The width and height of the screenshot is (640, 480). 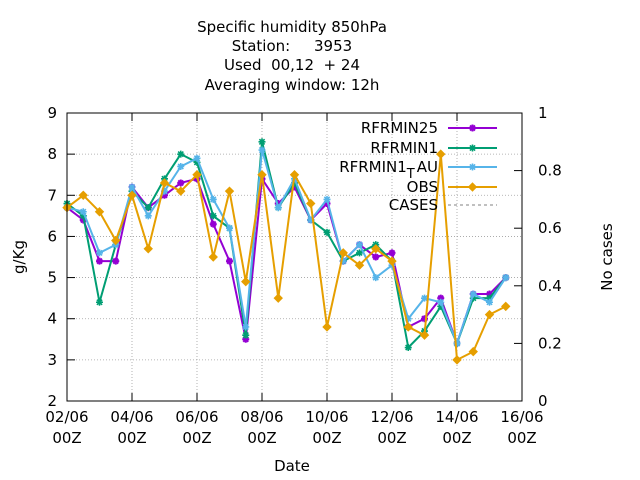 What do you see at coordinates (52, 278) in the screenshot?
I see `y-tick-label: 5` at bounding box center [52, 278].